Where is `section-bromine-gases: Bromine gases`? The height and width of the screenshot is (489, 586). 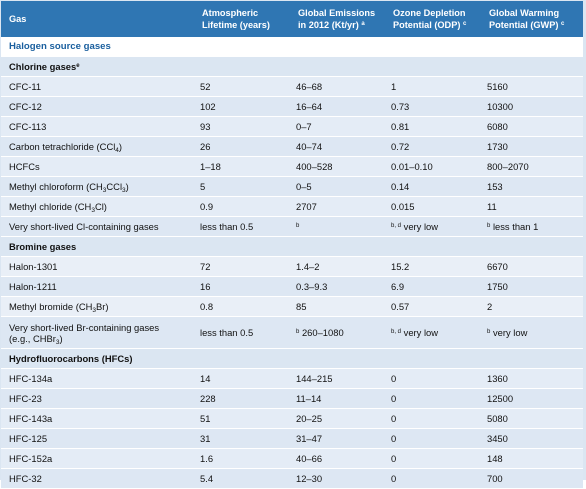
section-bromine-gases: Bromine gases is located at coordinates (292, 246).